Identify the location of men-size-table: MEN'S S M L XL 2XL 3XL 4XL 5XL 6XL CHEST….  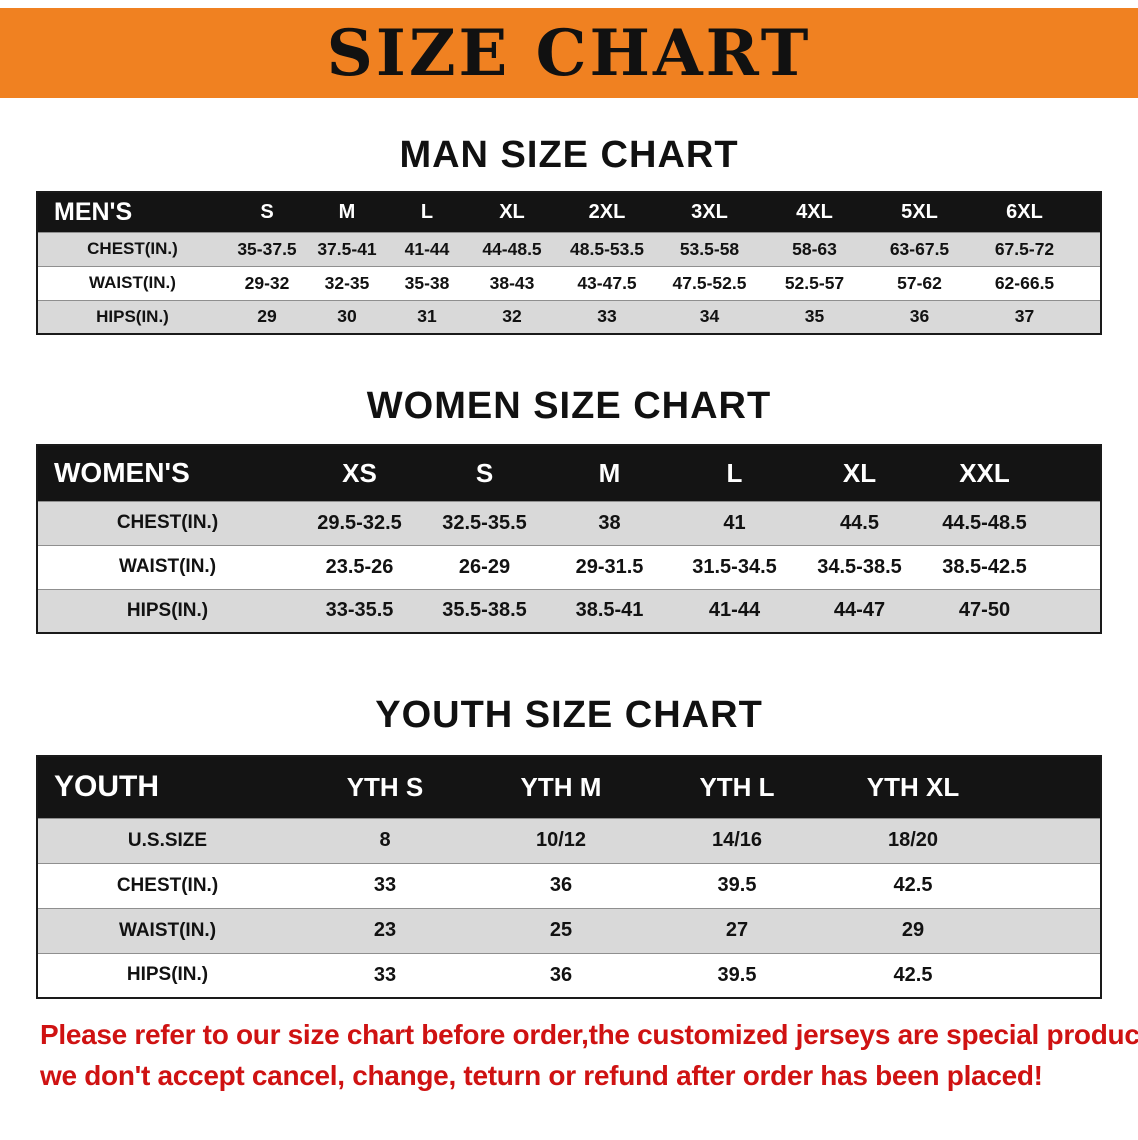
(569, 263).